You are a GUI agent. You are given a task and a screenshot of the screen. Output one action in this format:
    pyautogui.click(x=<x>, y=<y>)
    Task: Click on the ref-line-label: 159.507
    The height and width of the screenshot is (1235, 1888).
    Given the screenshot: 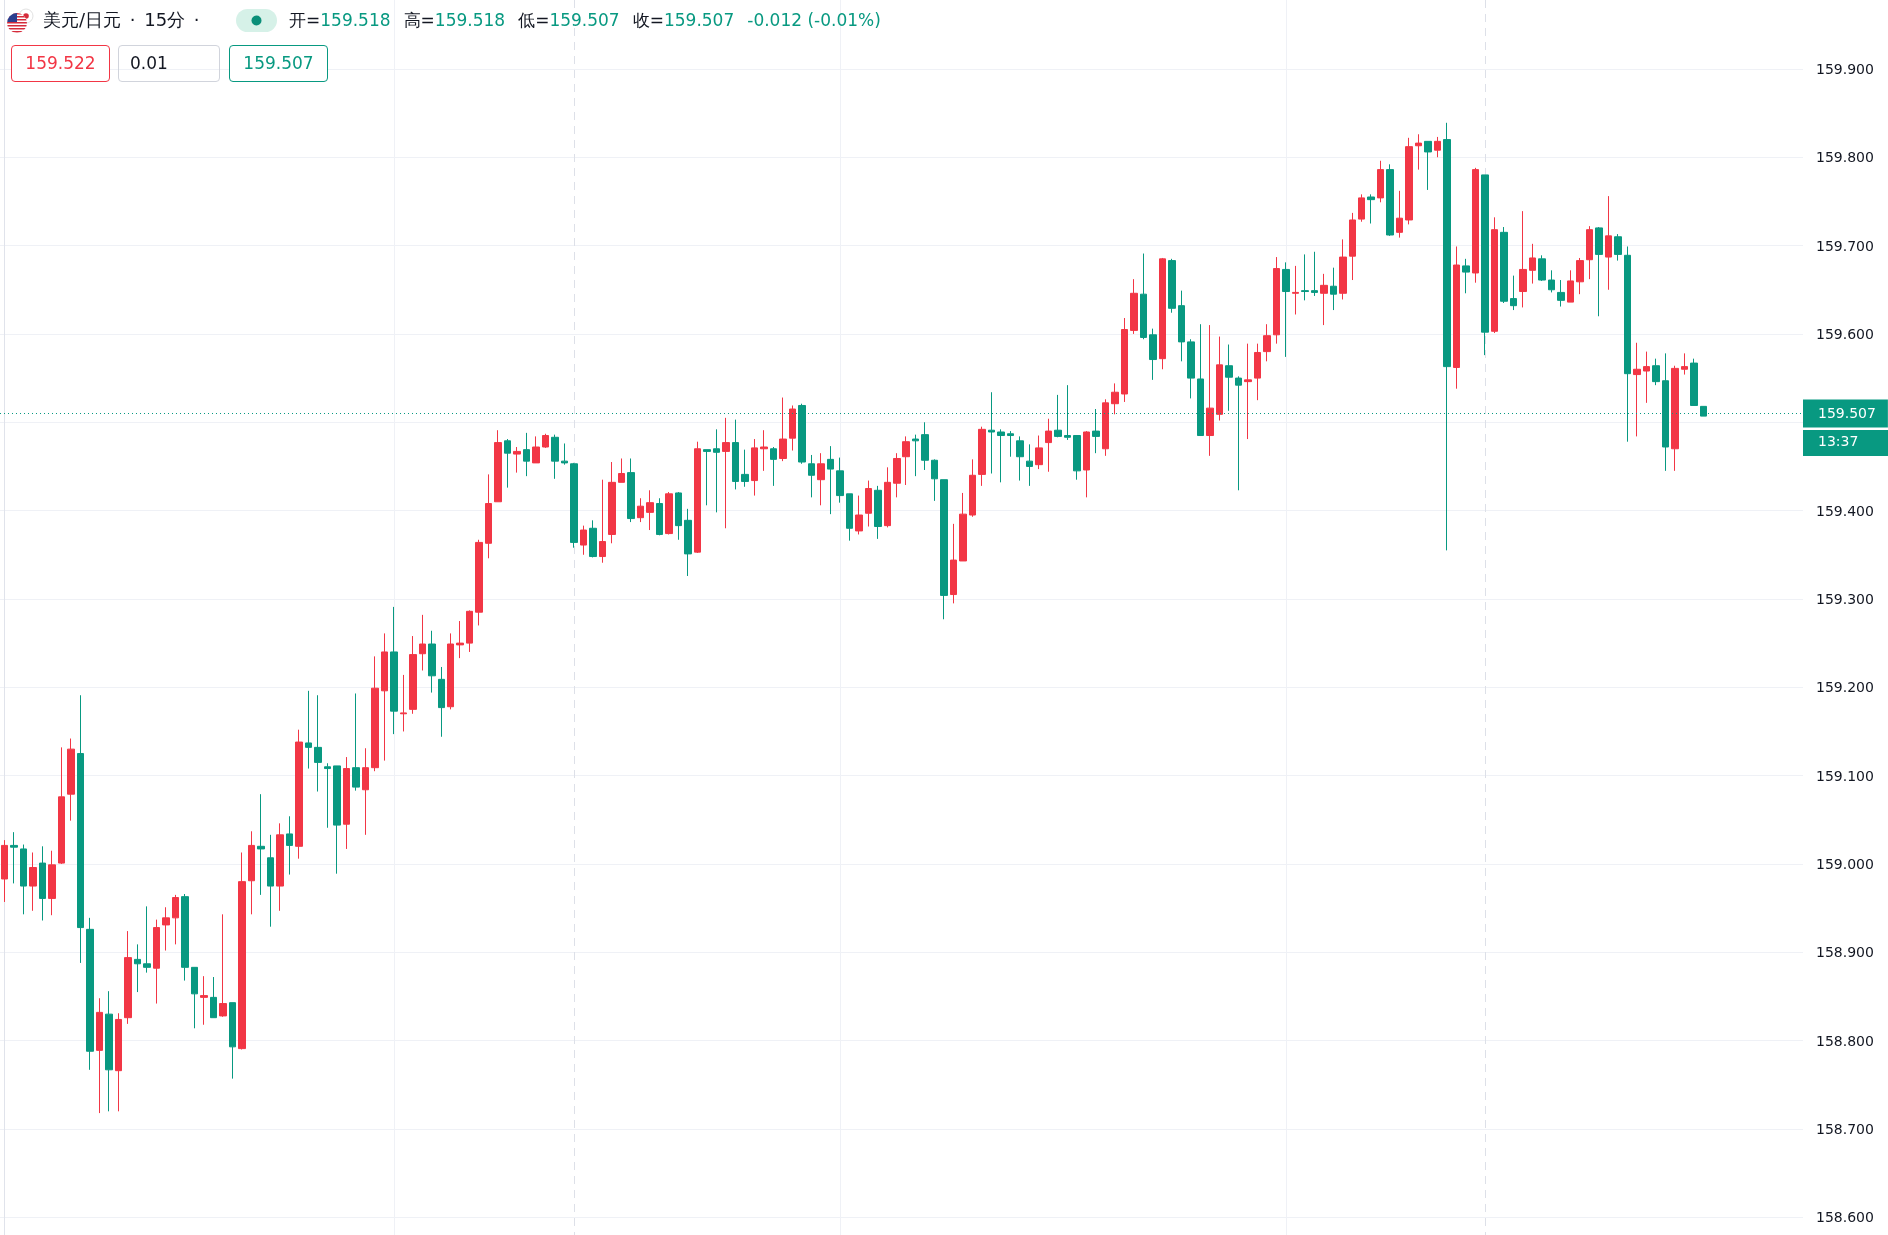 What is the action you would take?
    pyautogui.click(x=1847, y=413)
    